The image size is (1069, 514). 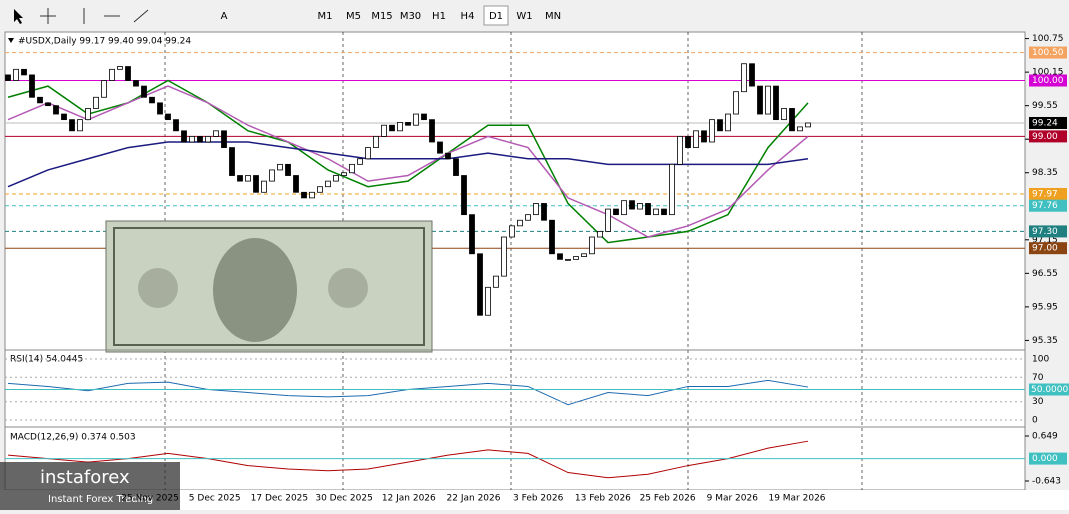 I want to click on period-button: M30, so click(x=410, y=16).